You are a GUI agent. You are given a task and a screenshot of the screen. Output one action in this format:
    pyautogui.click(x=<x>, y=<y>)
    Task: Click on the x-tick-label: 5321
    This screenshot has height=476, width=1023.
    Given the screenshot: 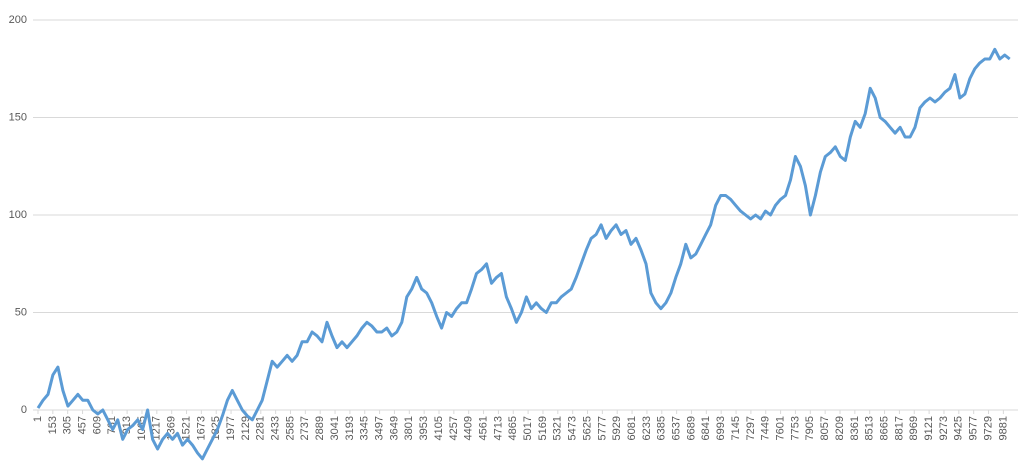 What is the action you would take?
    pyautogui.click(x=558, y=428)
    